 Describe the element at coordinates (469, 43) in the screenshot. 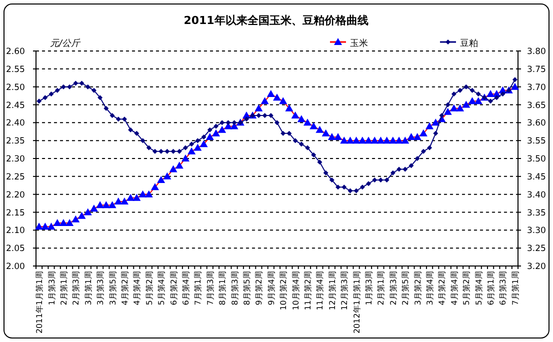

I see `legend-label: 豆粕` at that location.